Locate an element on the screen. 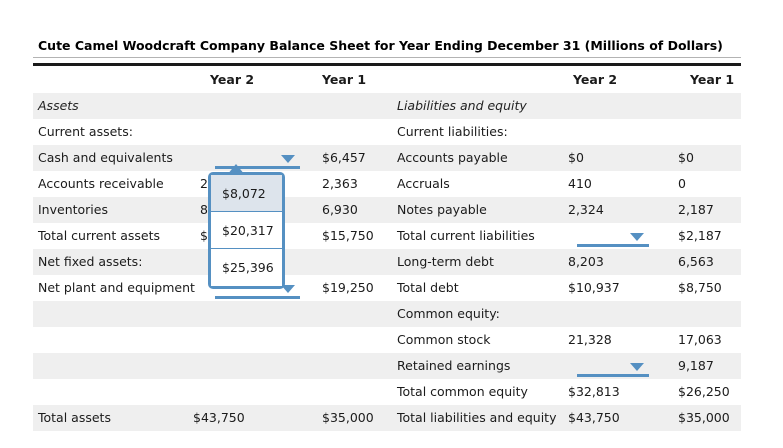 The width and height of the screenshot is (783, 448). table-row-section-headers: Assets Liabilities and equity is located at coordinates (387, 106).